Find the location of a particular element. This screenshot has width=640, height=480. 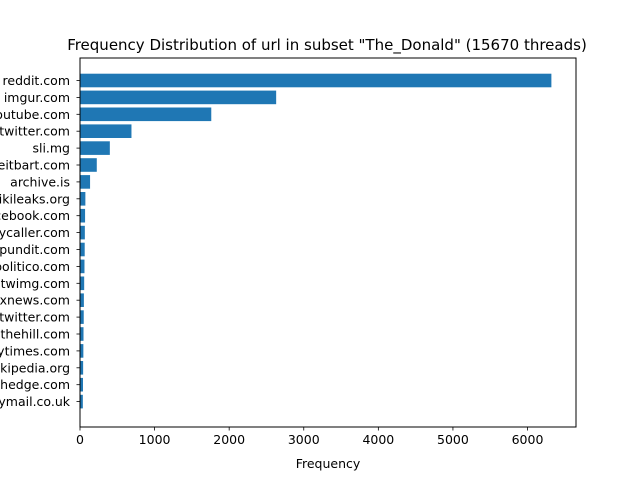

y-tick-label: youtube.com is located at coordinates (35, 114).